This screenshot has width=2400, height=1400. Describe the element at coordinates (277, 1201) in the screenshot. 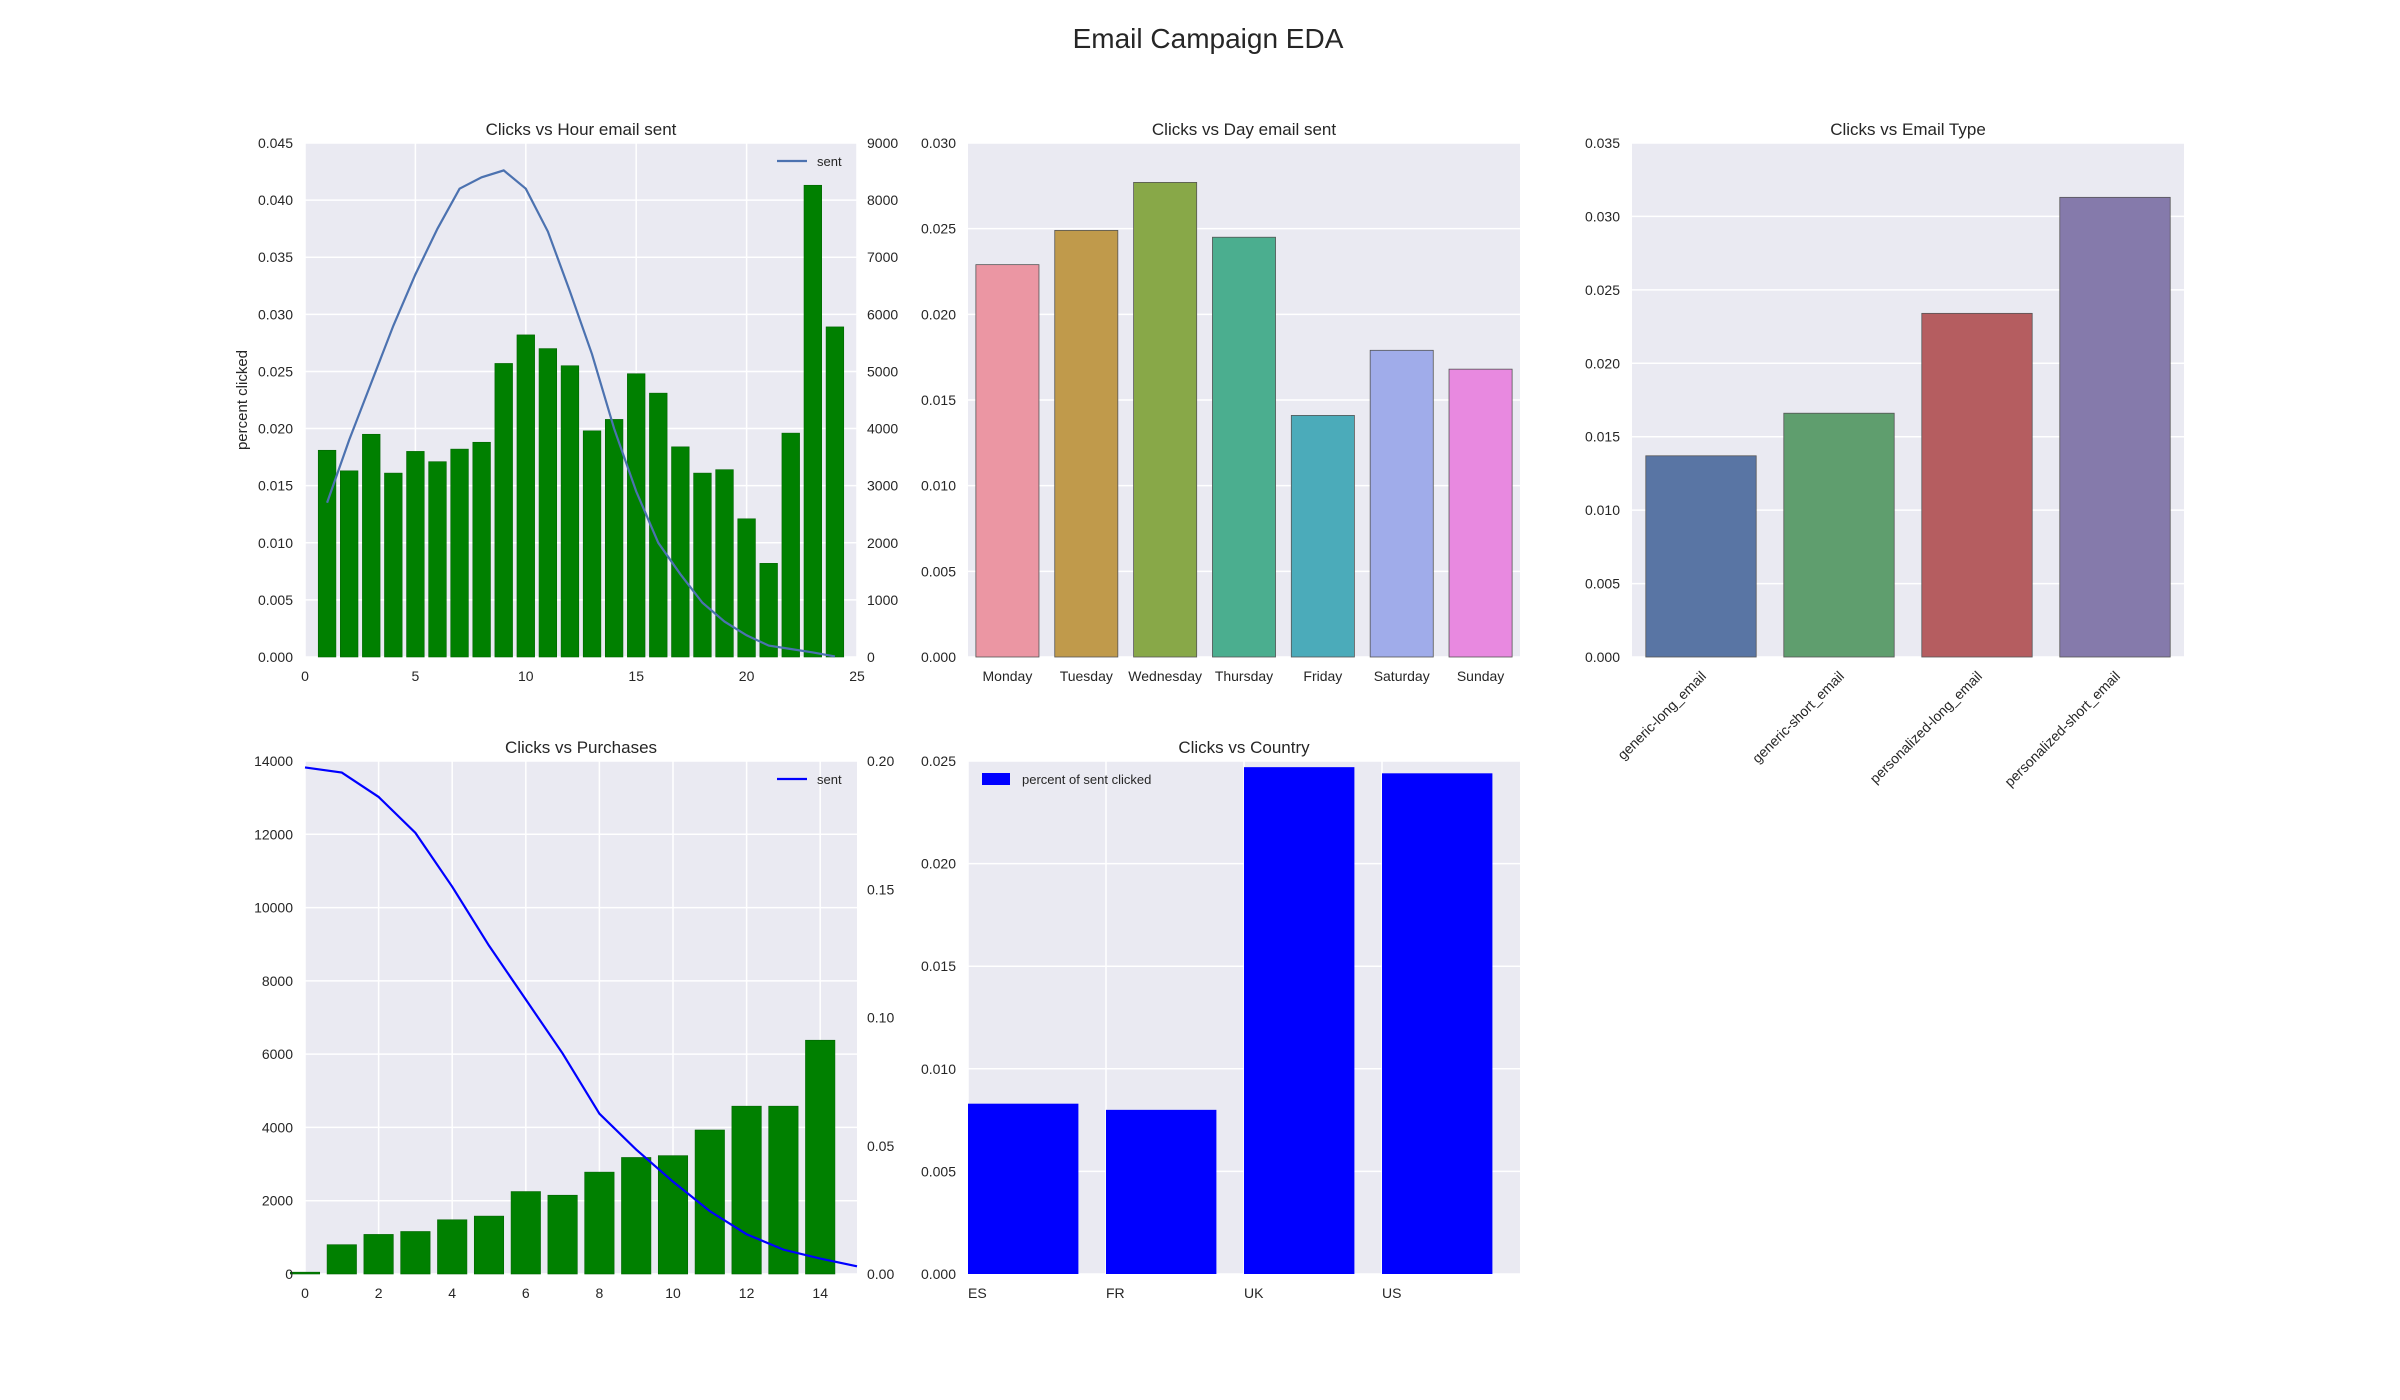

I see `purchases-y-tick-label: 2000` at that location.